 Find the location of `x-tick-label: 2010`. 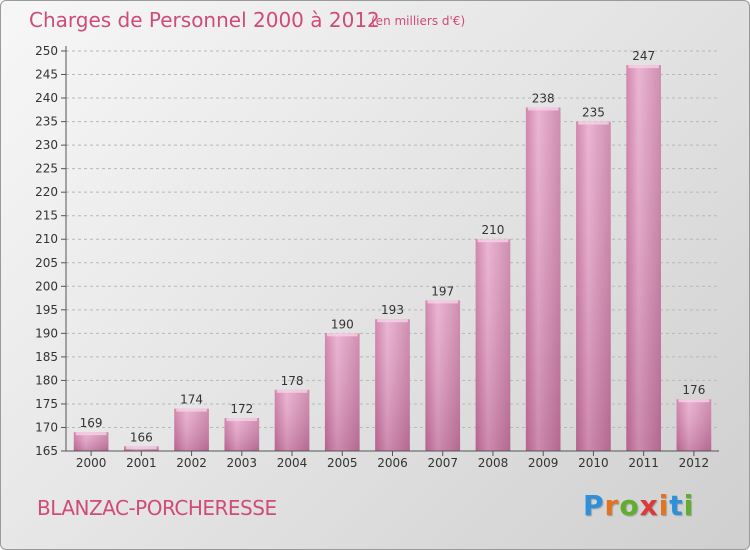

x-tick-label: 2010 is located at coordinates (593, 463).